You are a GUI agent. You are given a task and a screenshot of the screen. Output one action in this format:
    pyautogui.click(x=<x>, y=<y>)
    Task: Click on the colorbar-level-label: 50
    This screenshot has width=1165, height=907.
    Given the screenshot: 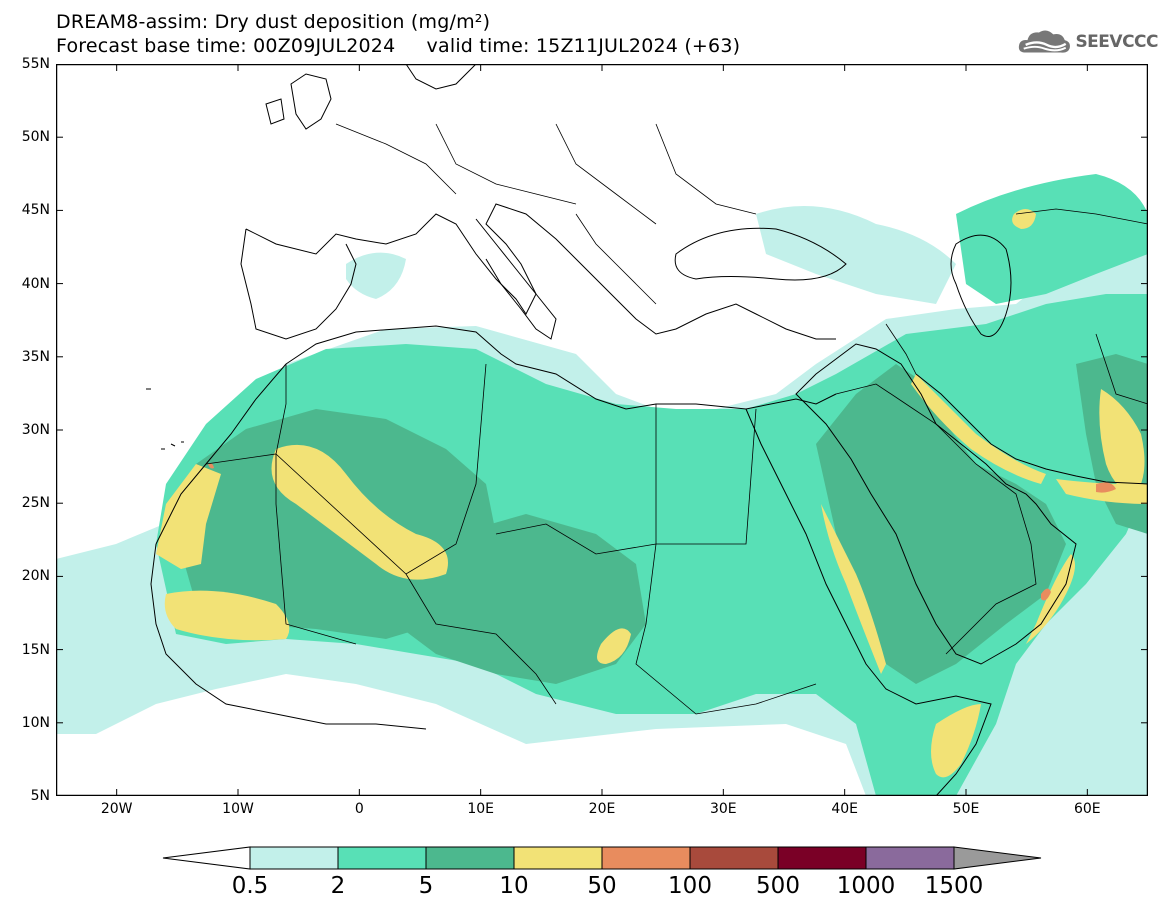 What is the action you would take?
    pyautogui.click(x=602, y=886)
    